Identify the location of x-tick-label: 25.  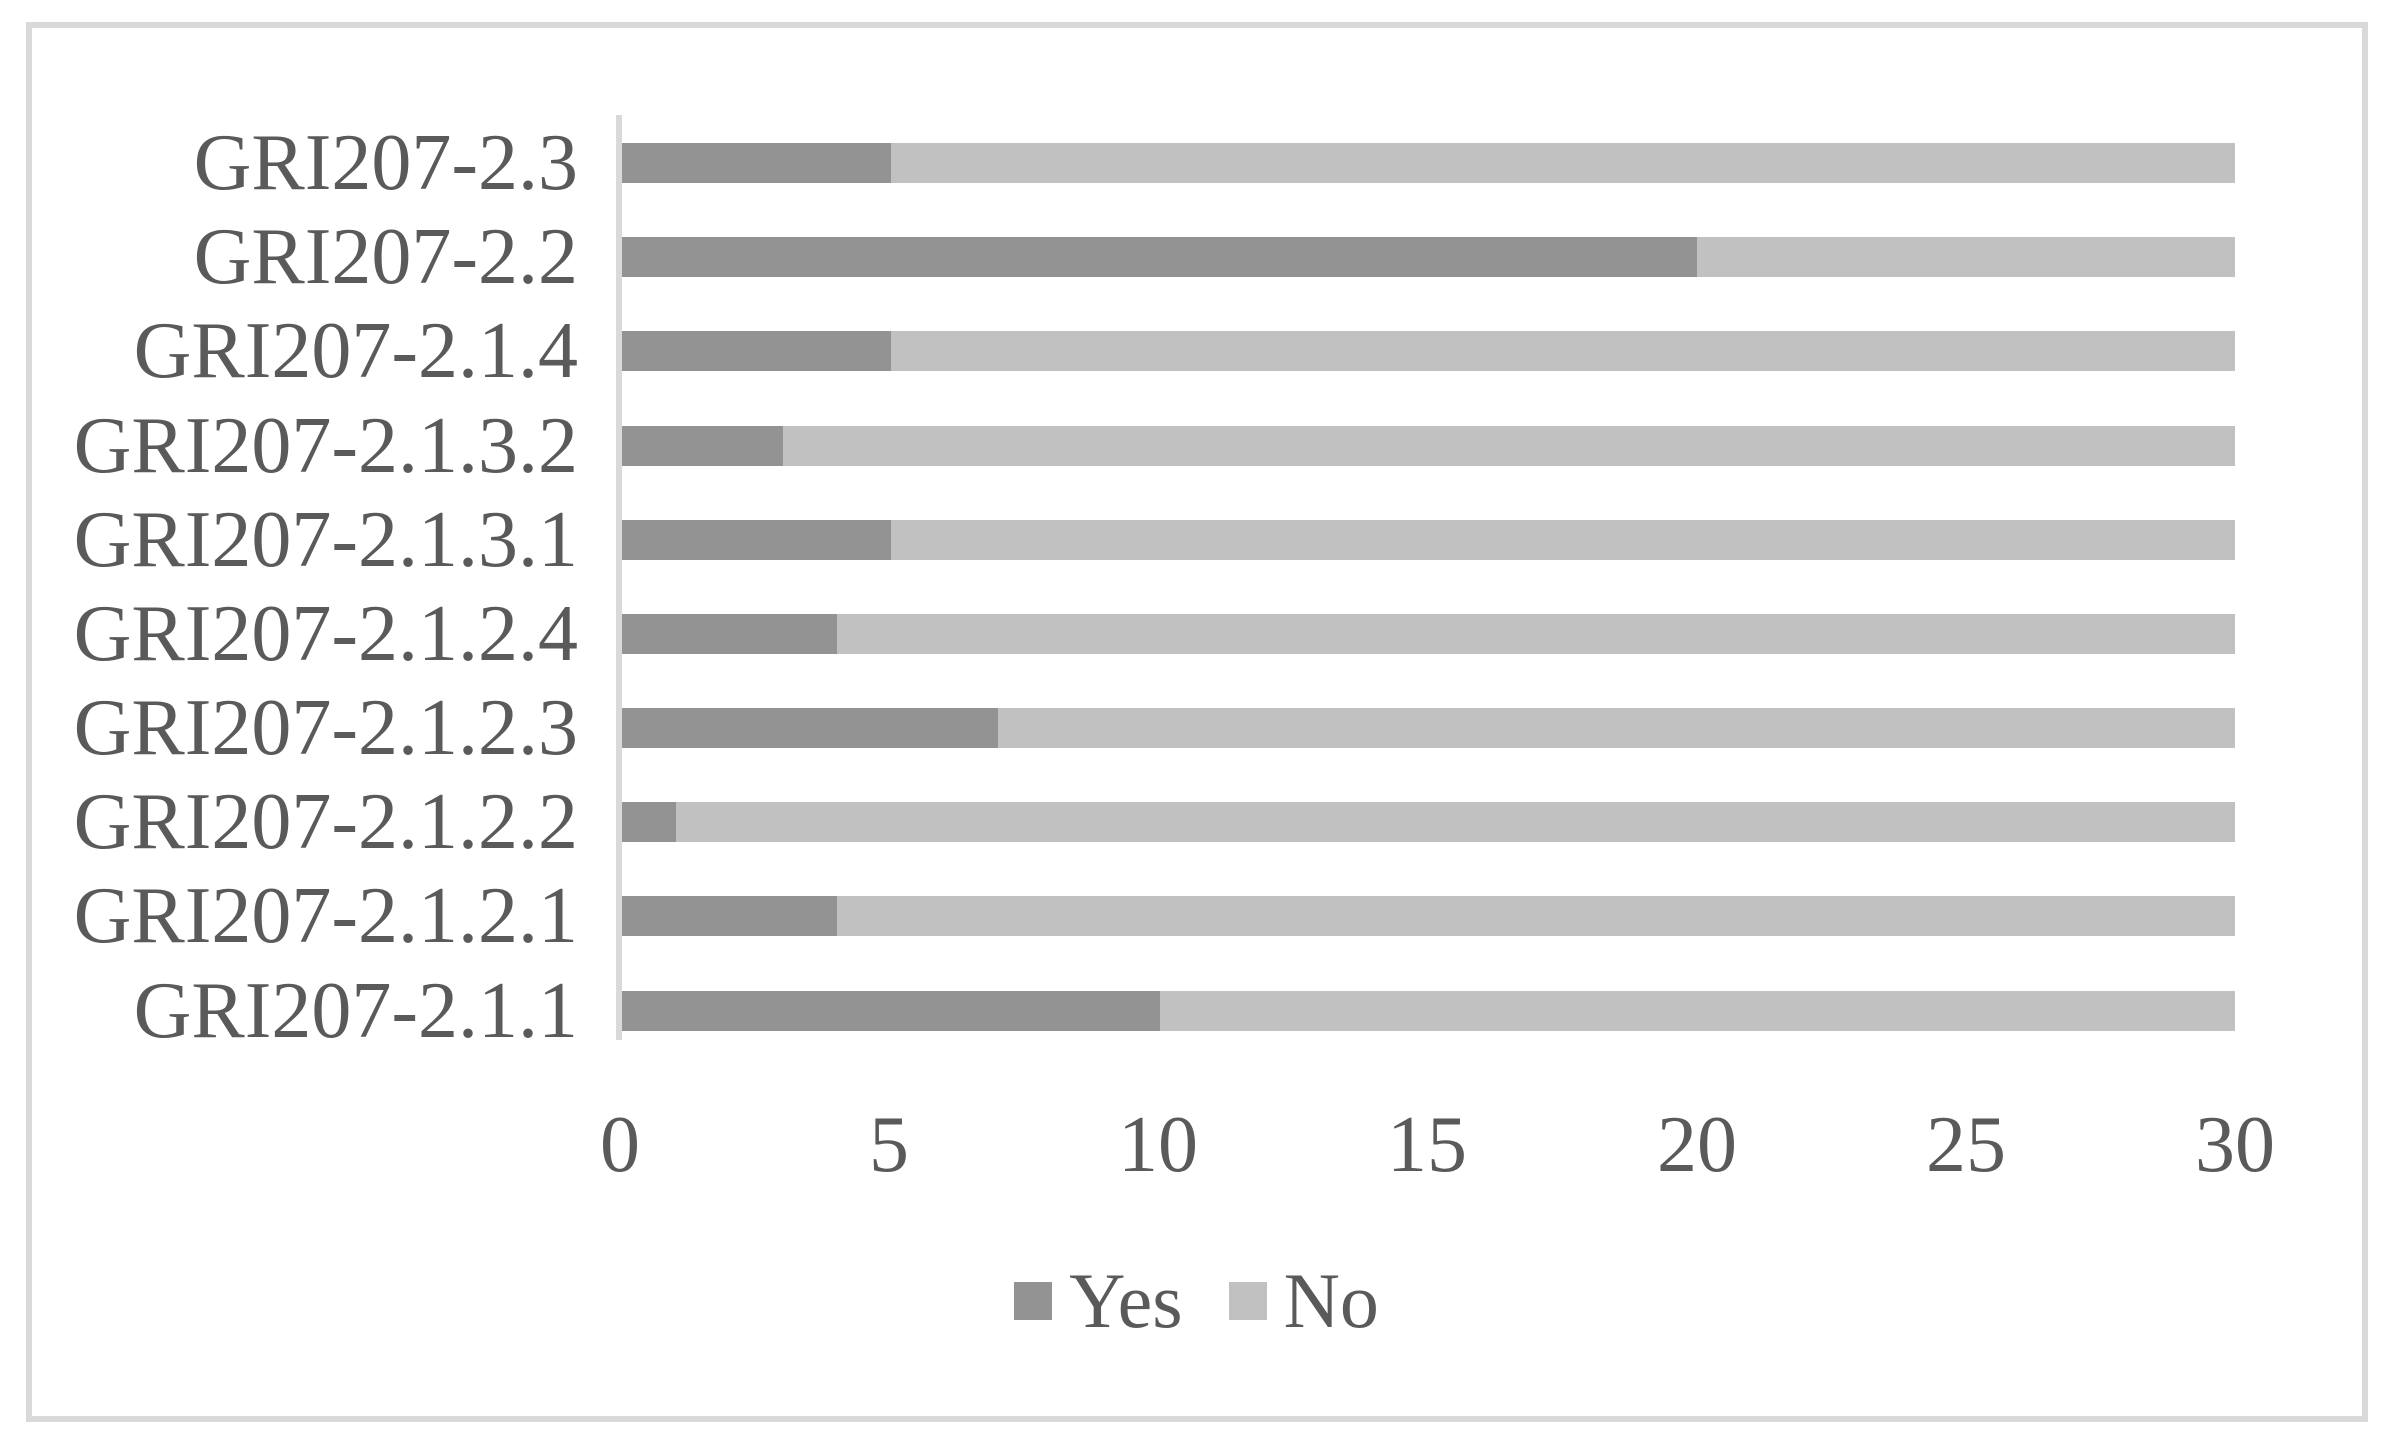
(1966, 1145).